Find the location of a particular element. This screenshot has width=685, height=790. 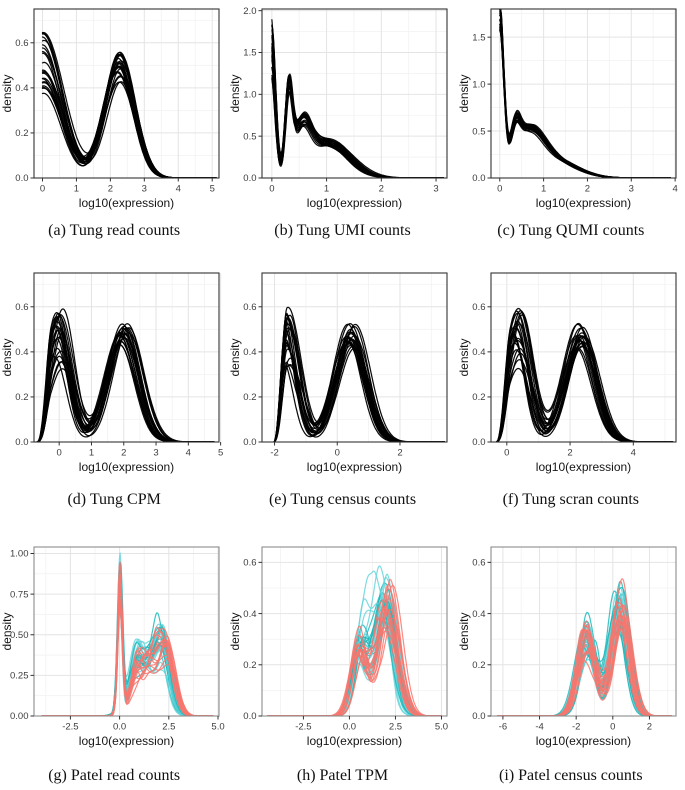

chart-canvas-f: 0 2 4 0.0 0.2 0.4 0.6 log10(expression) density is located at coordinates (567, 373).